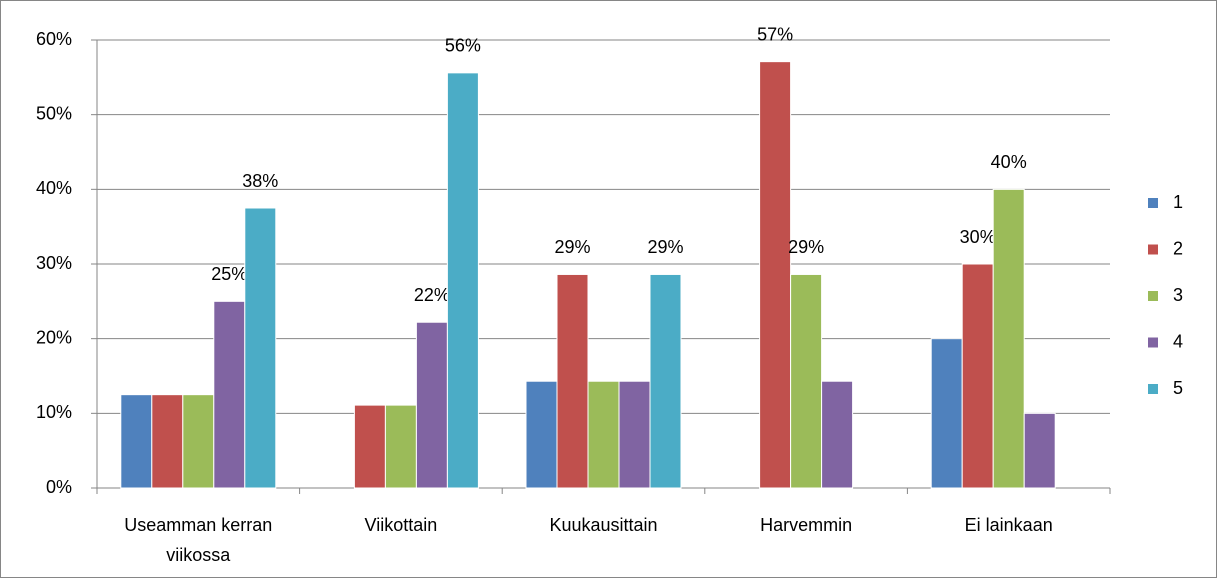  Describe the element at coordinates (229, 274) in the screenshot. I see `data-label: 25%` at that location.